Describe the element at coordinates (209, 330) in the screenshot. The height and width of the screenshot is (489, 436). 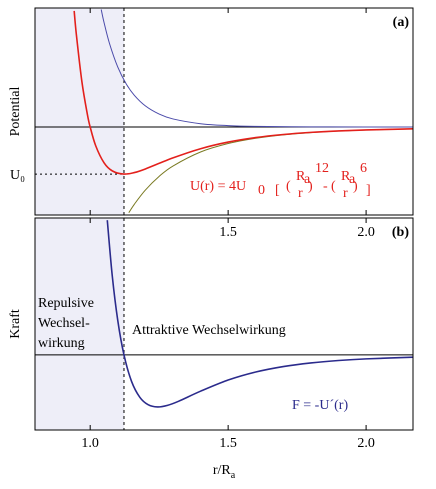
I see `attractive-label: Attraktive Wechselwirkung` at that location.